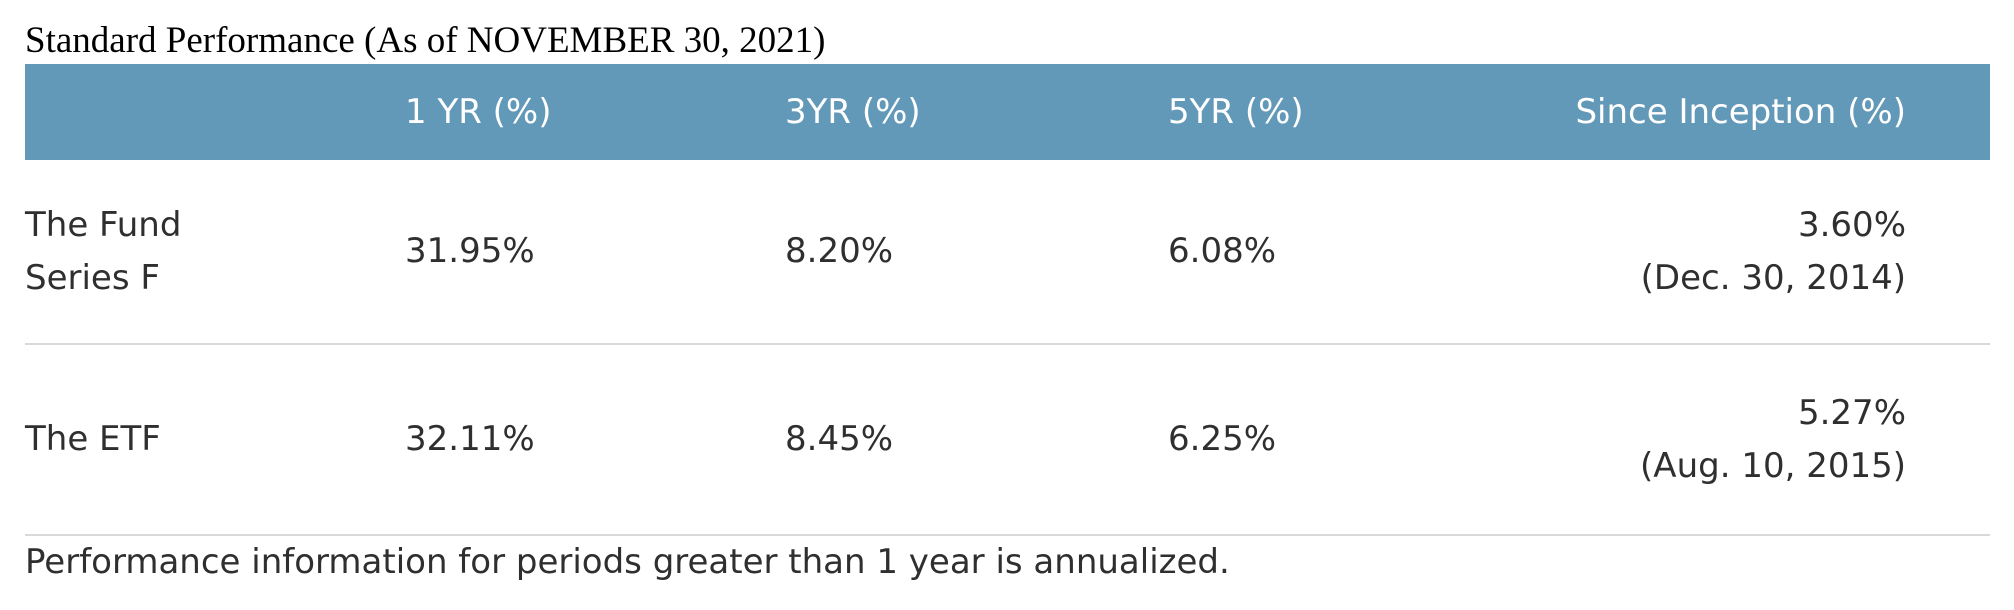 Image resolution: width=2014 pixels, height=610 pixels. What do you see at coordinates (215, 440) in the screenshot?
I see `fund-name-cell: The ETF` at bounding box center [215, 440].